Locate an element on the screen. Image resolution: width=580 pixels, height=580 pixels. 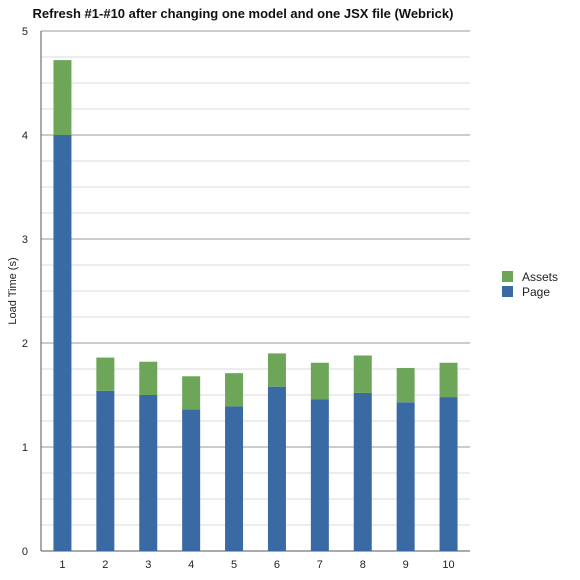
x-tick-label: 5 is located at coordinates (234, 565).